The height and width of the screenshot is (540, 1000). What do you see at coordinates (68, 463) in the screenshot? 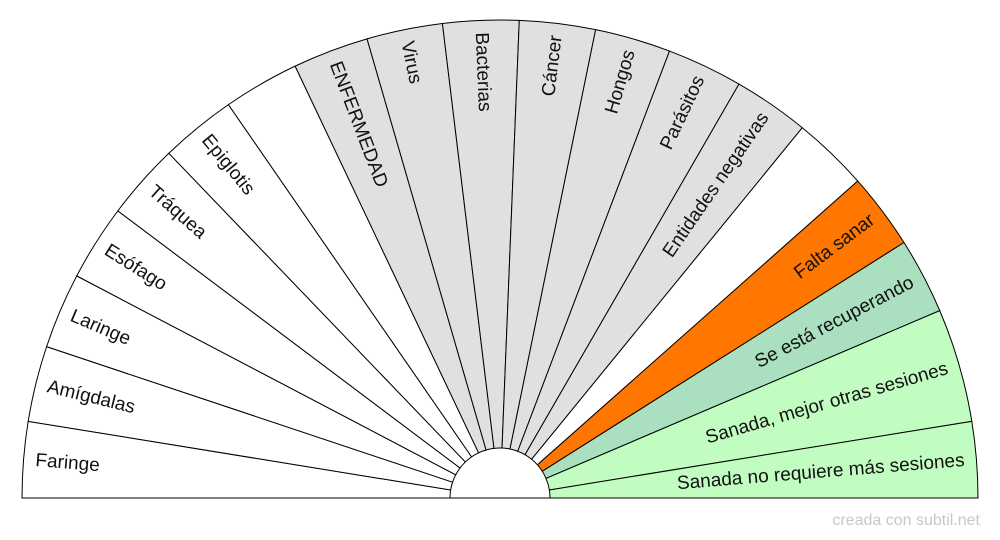
I see `segment-label-0: Faringe` at bounding box center [68, 463].